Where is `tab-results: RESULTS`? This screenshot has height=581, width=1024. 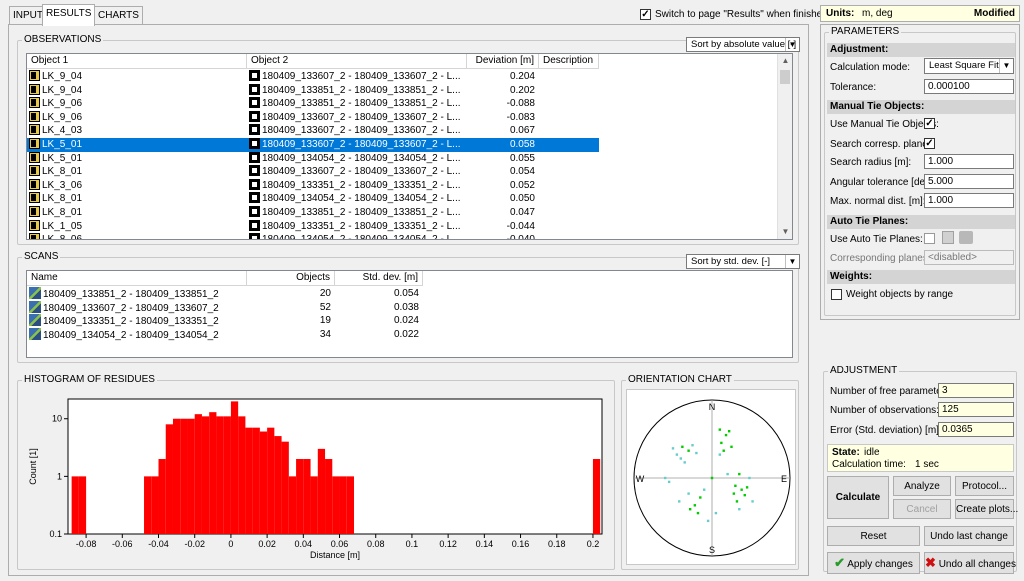 tab-results: RESULTS is located at coordinates (69, 15).